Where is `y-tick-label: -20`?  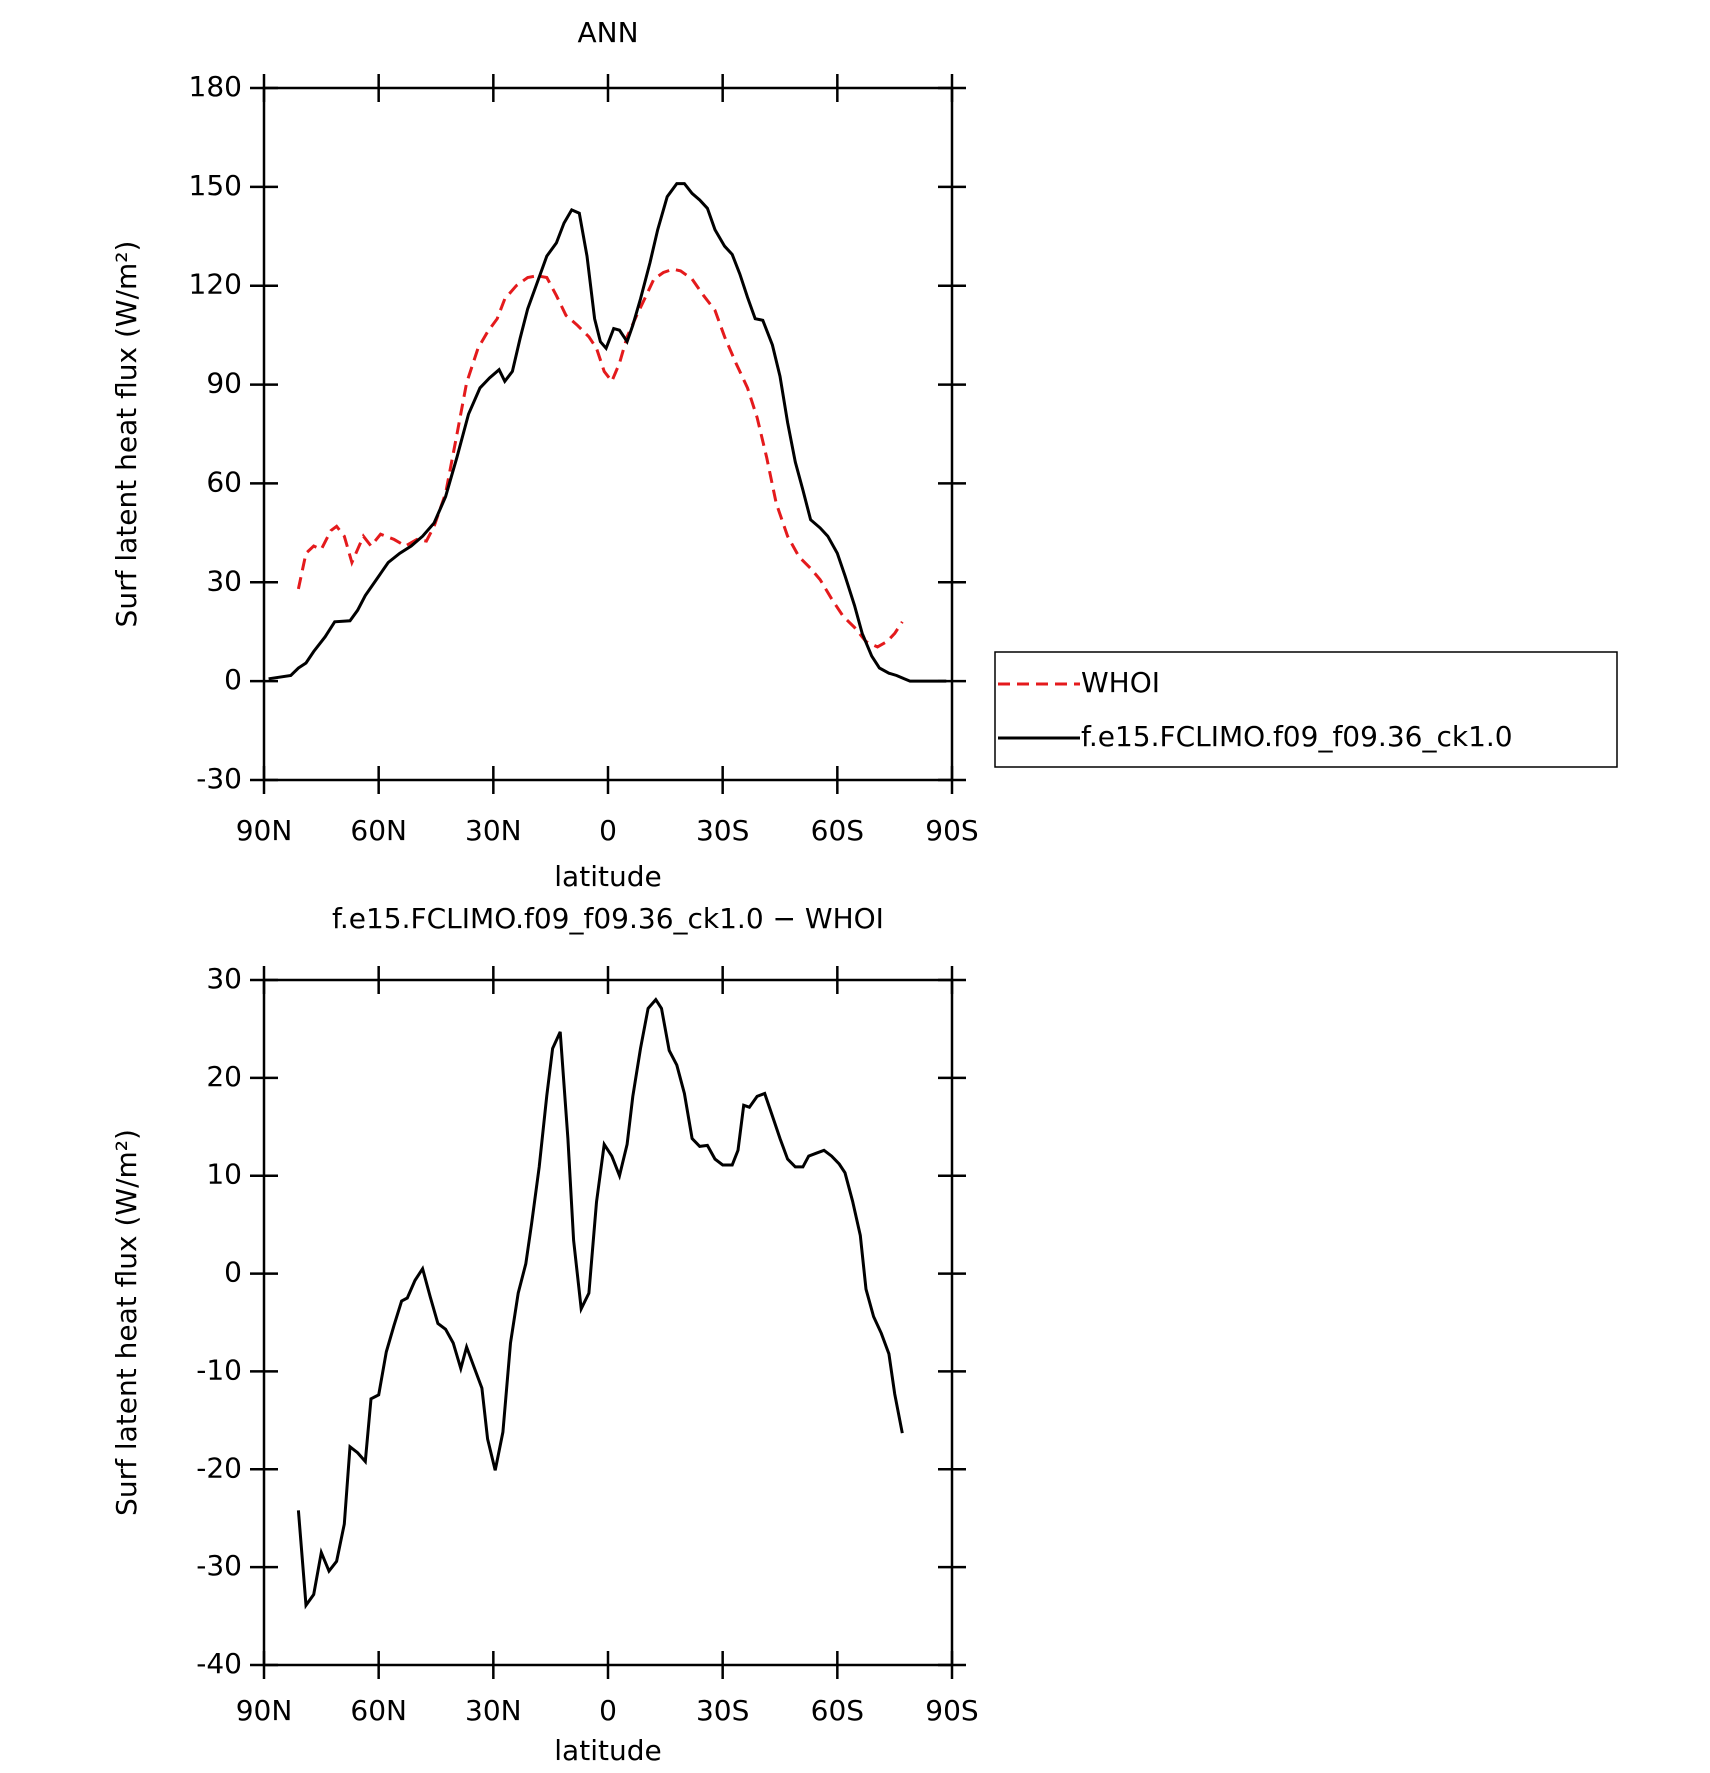 y-tick-label: -20 is located at coordinates (219, 1467).